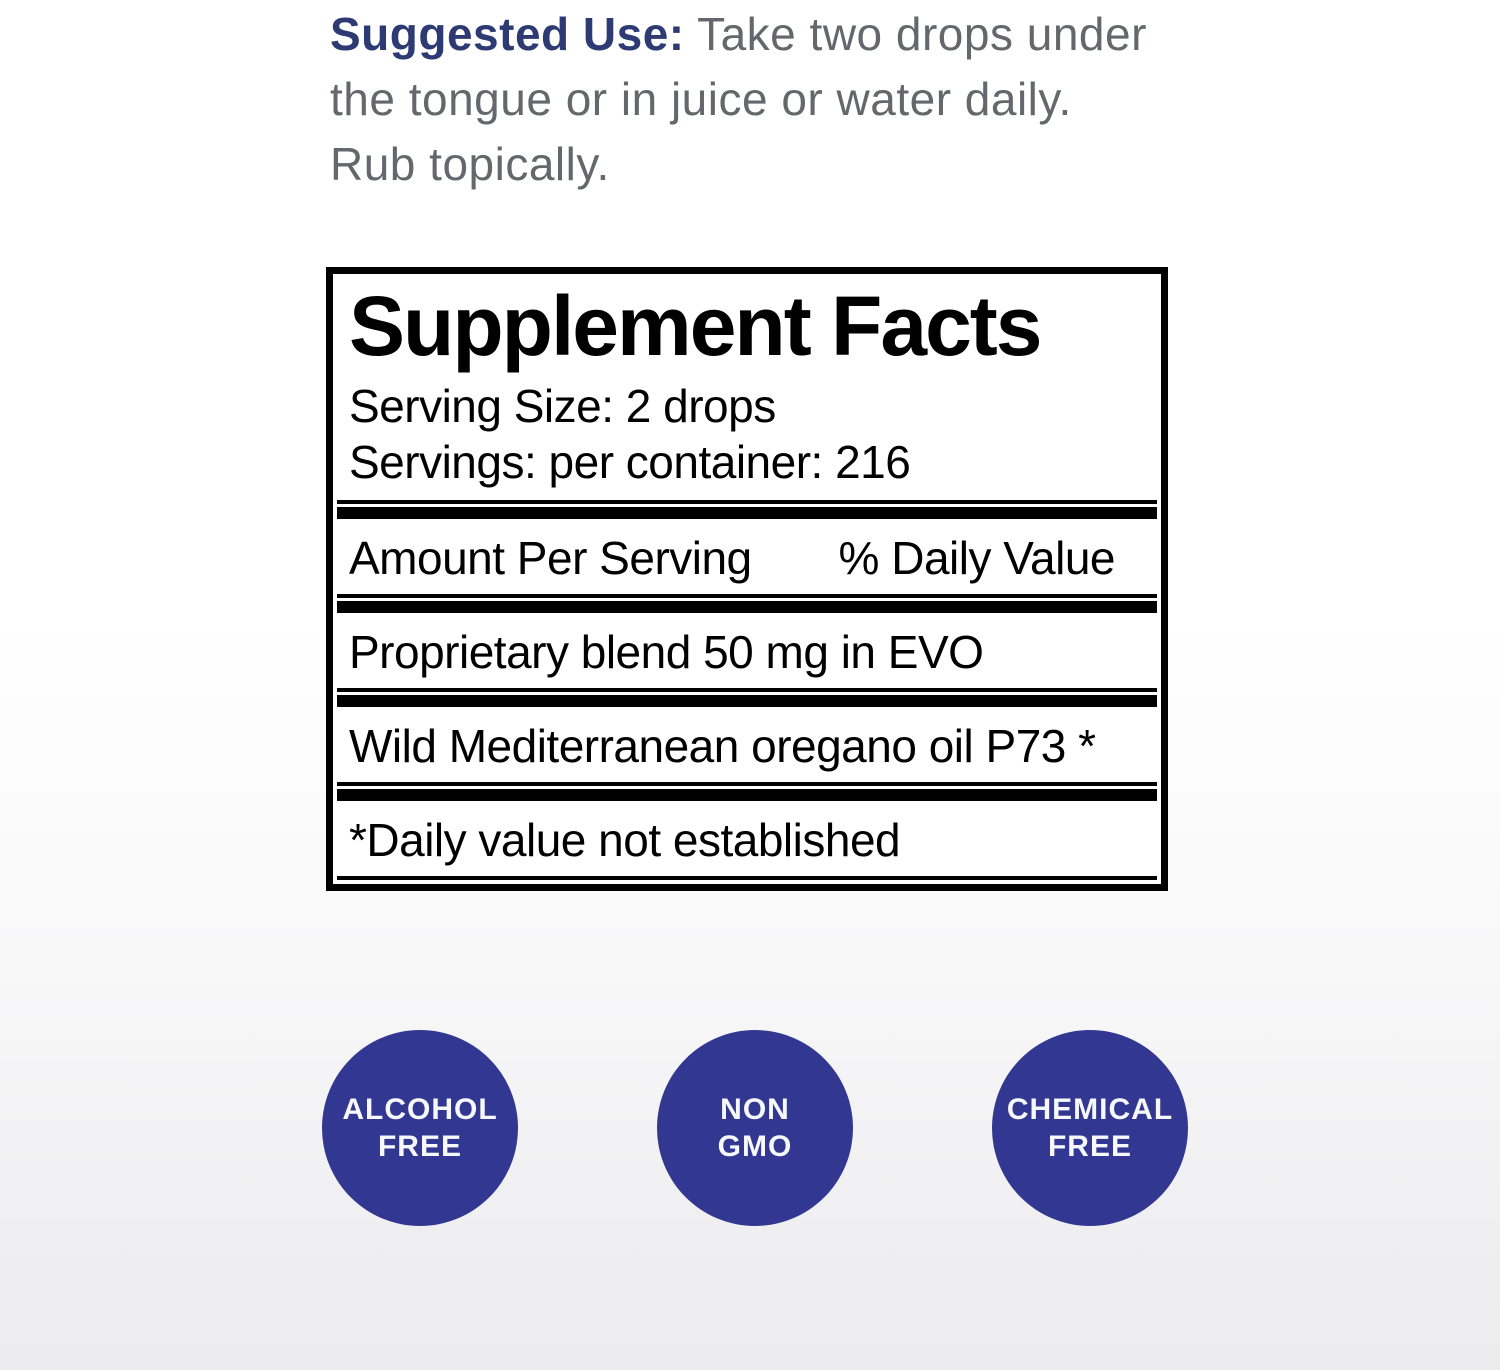 This screenshot has height=1370, width=1500. What do you see at coordinates (630, 462) in the screenshot?
I see `servings-per-container-line: Servings: per container: 216` at bounding box center [630, 462].